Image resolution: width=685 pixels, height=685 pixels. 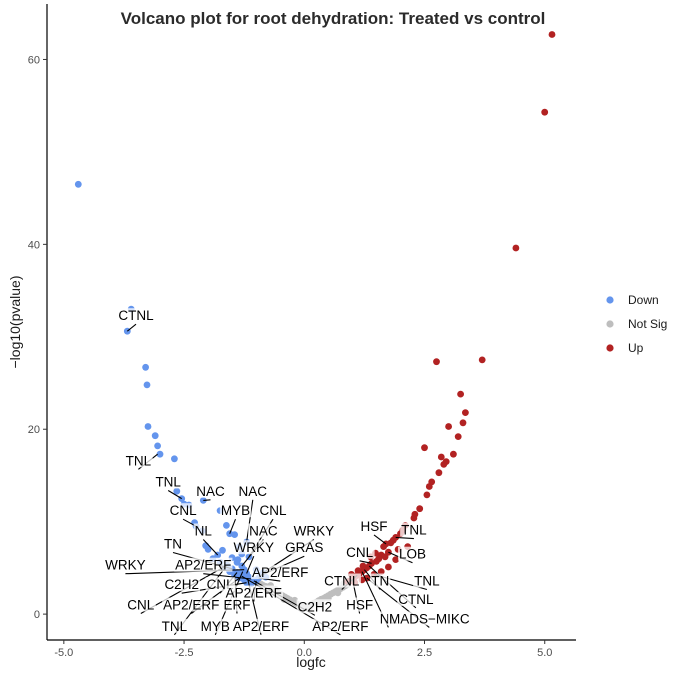 I want to click on x-axis-title: logfc, so click(x=311, y=662).